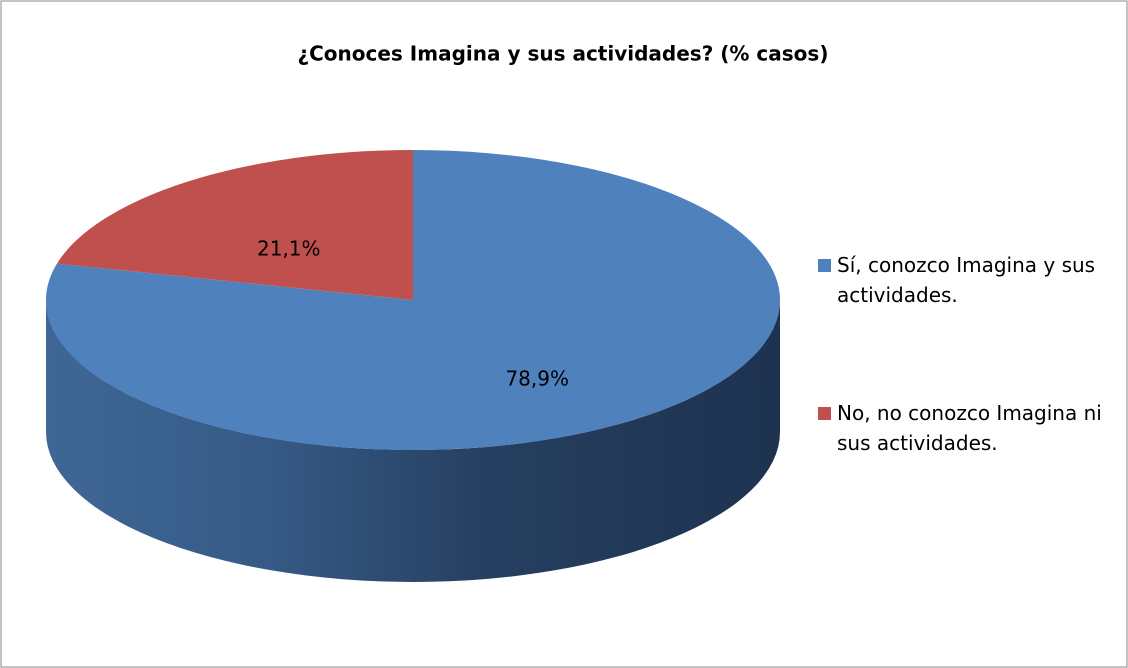 The height and width of the screenshot is (668, 1128). I want to click on pie-slice, so click(235, 225).